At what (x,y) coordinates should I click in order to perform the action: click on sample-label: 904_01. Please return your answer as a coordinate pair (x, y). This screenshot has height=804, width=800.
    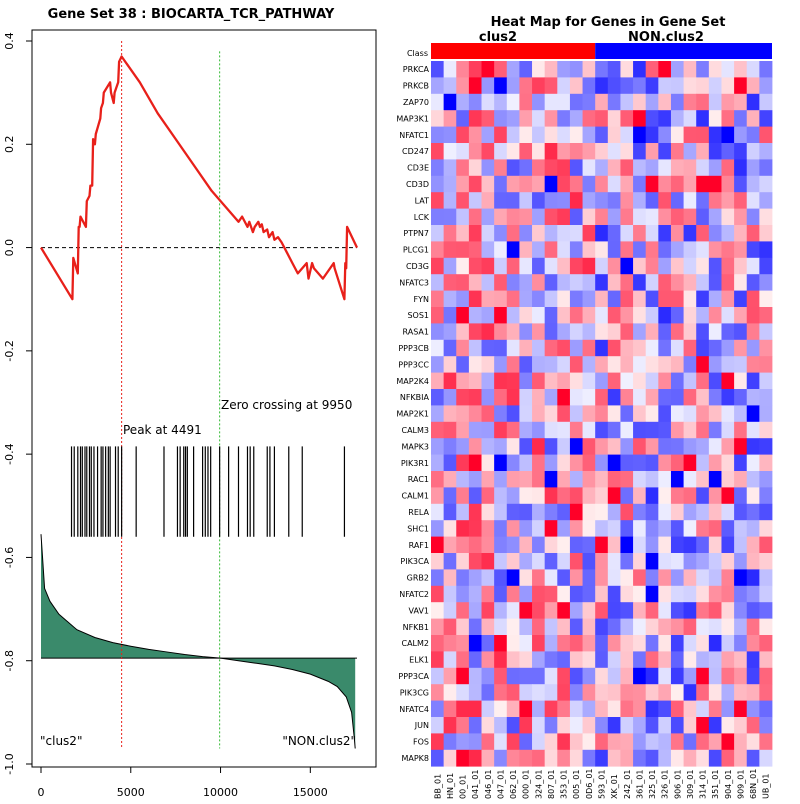
    Looking at the image, I should click on (728, 784).